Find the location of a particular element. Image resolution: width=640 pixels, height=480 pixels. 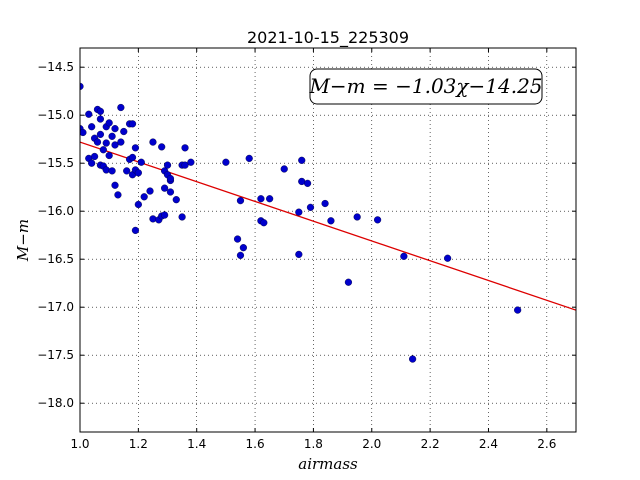

fit-equation: M−m = −1.03χ−14.25 is located at coordinates (425, 86).